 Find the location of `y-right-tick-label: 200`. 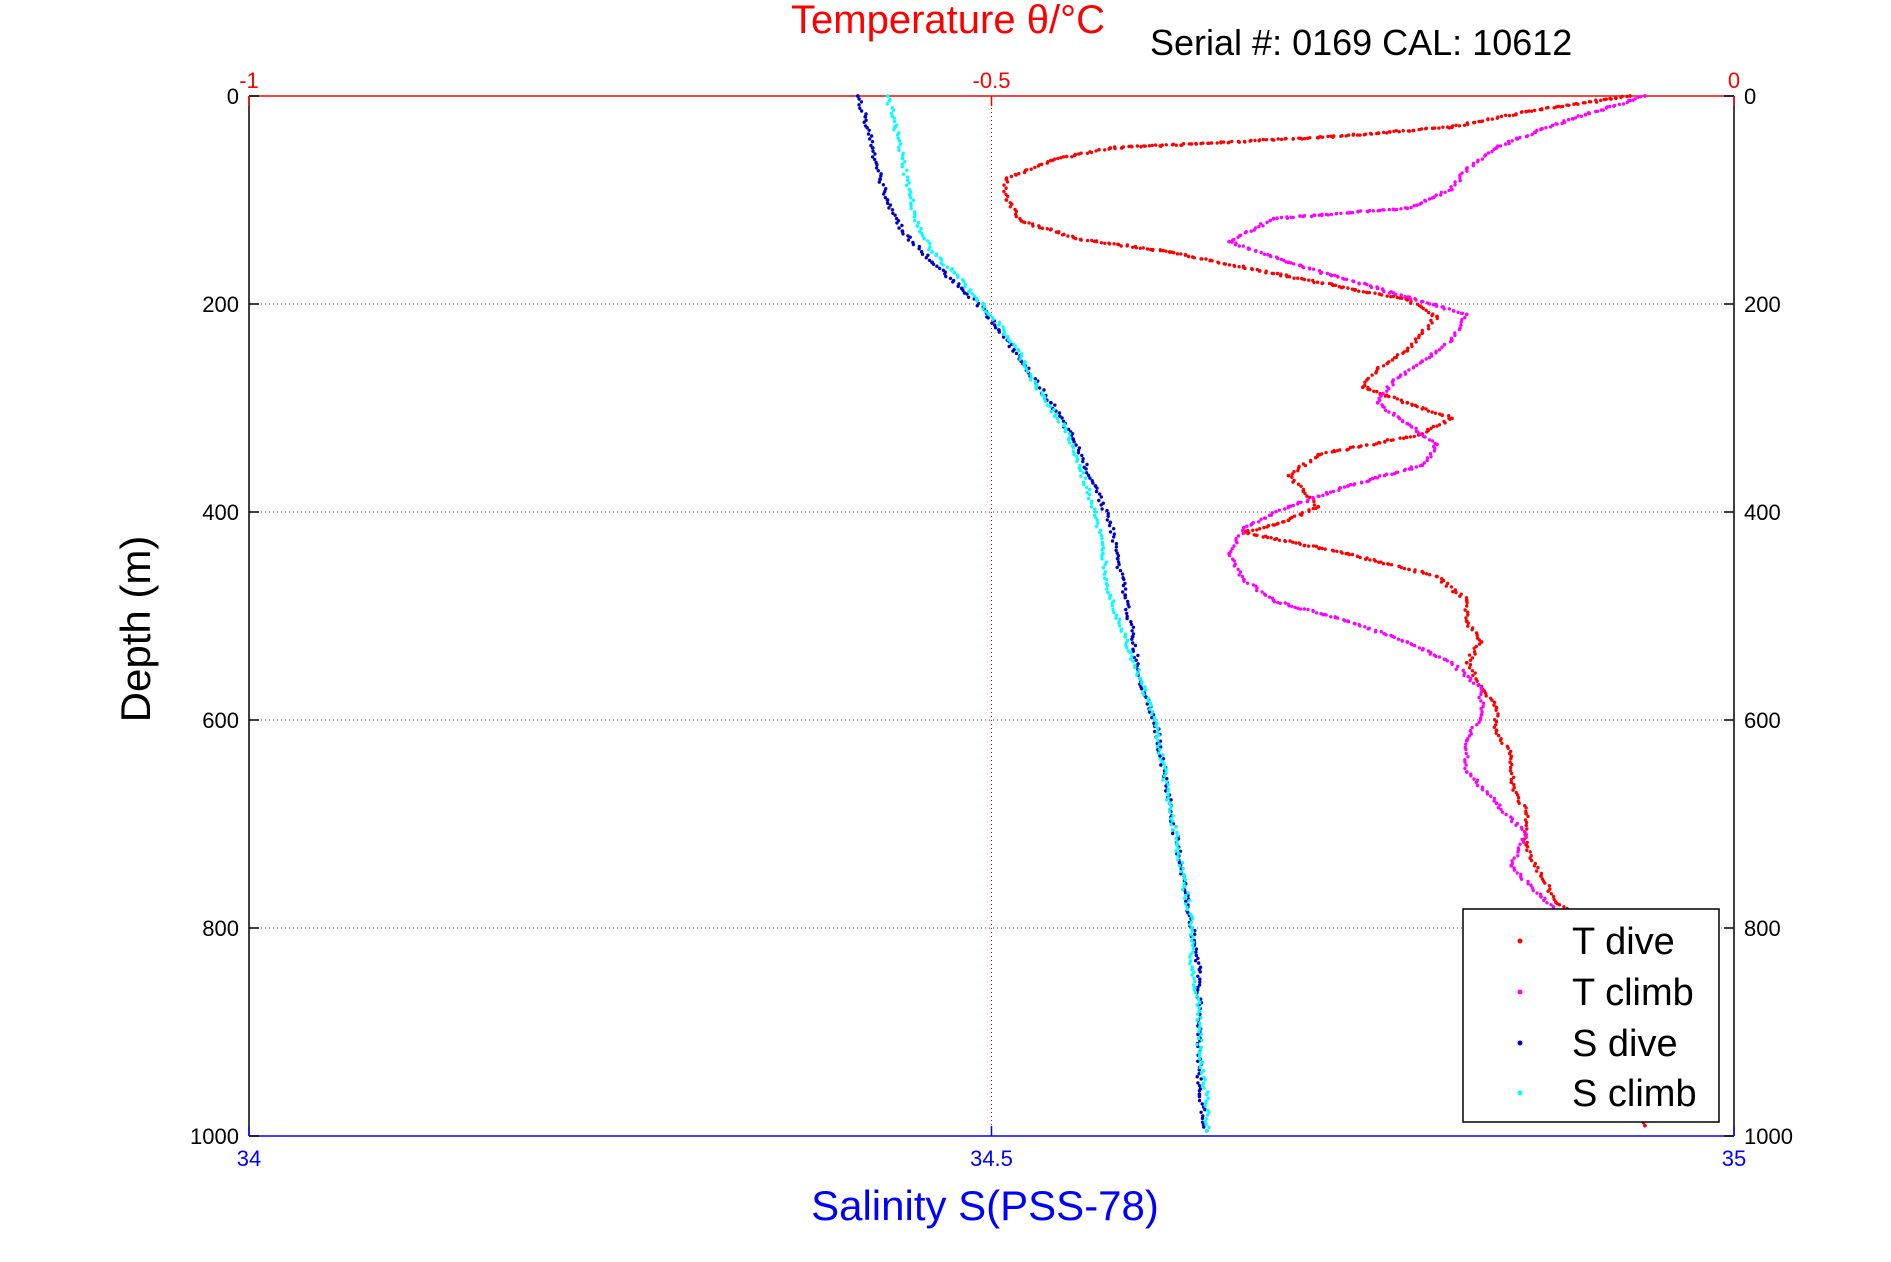

y-right-tick-label: 200 is located at coordinates (1762, 304).